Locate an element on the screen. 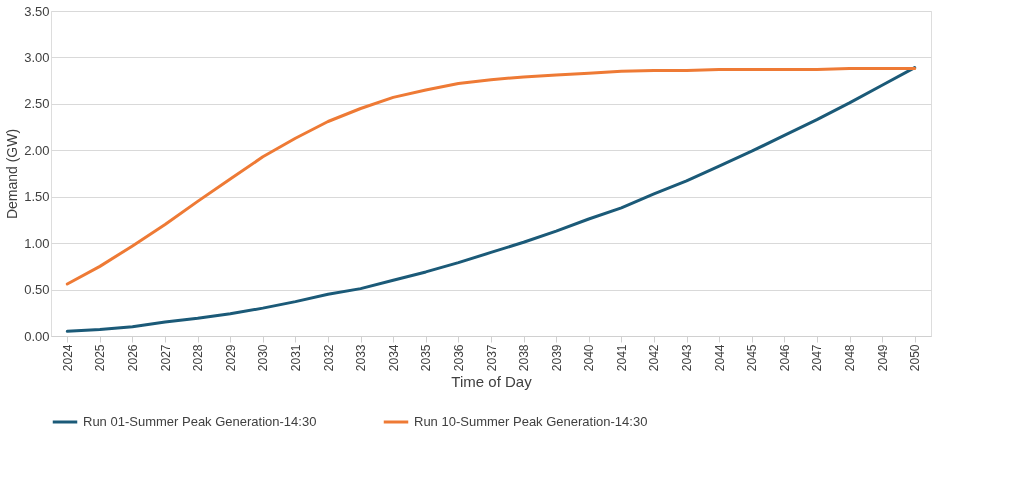 Image resolution: width=1014 pixels, height=500 pixels. x-tick-label: 2043 is located at coordinates (687, 358).